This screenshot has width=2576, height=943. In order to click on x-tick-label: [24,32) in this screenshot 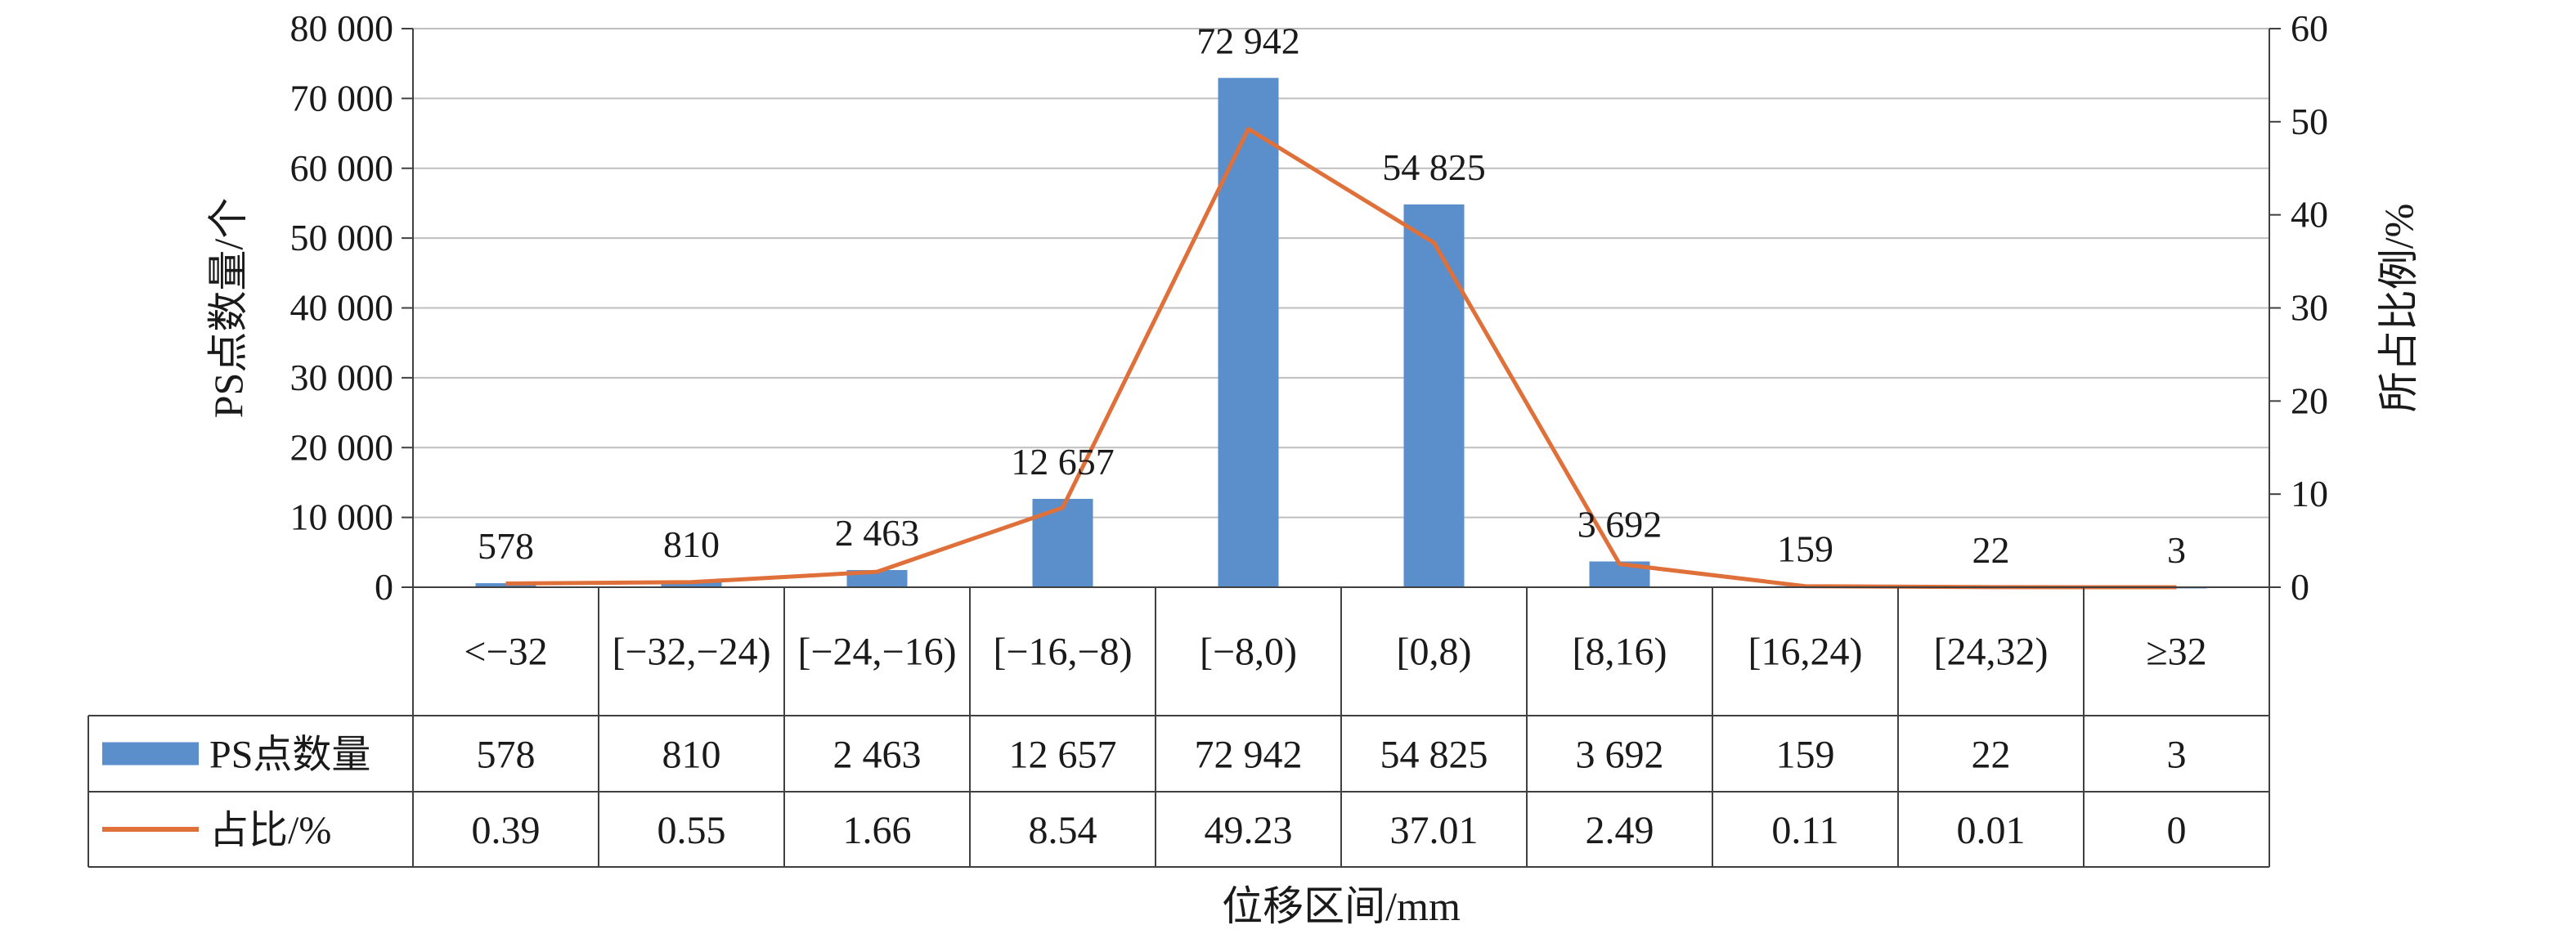, I will do `click(1991, 652)`.